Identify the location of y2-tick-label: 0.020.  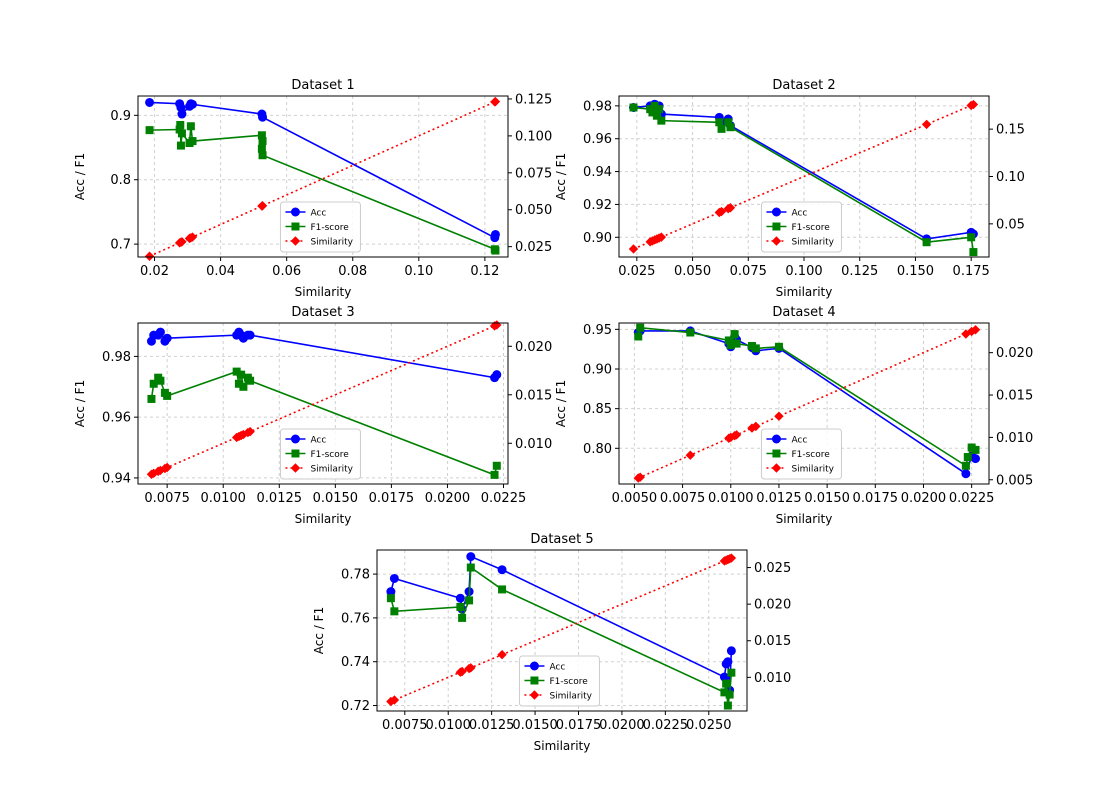
(772, 605).